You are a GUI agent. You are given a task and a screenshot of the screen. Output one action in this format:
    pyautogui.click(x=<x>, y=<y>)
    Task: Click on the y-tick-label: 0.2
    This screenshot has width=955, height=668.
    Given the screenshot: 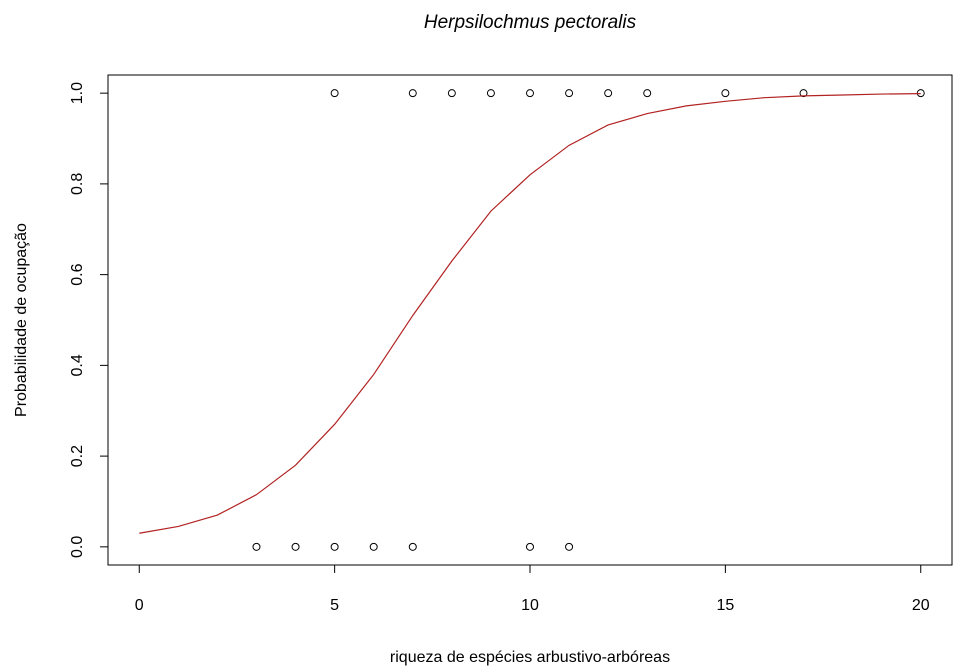 What is the action you would take?
    pyautogui.click(x=77, y=456)
    